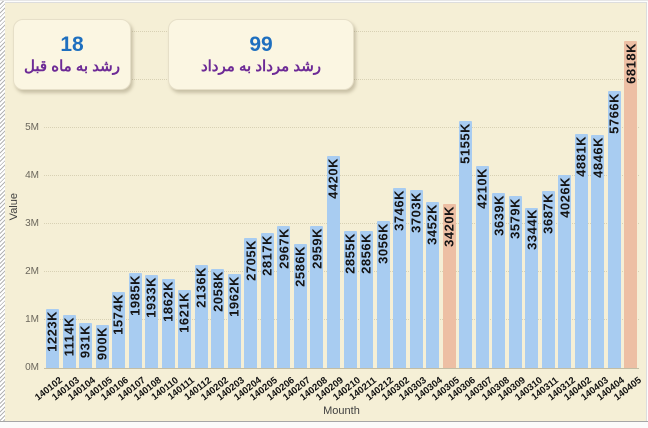  I want to click on bar-group-140108: 1933K, so click(151, 200).